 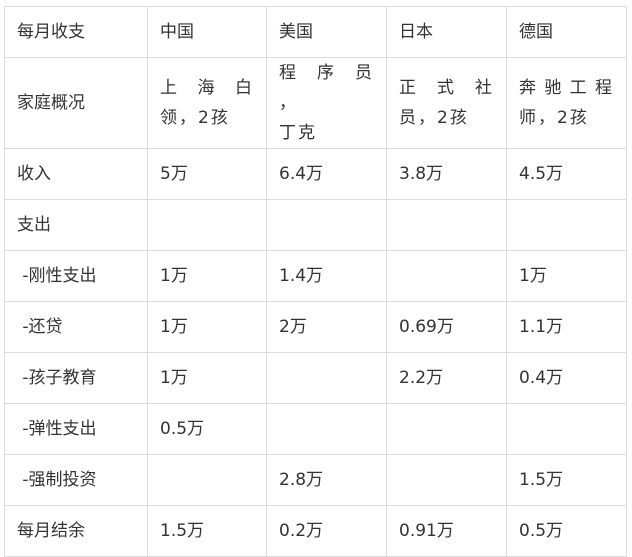 What do you see at coordinates (326, 480) in the screenshot?
I see `value-cell: 2.8万` at bounding box center [326, 480].